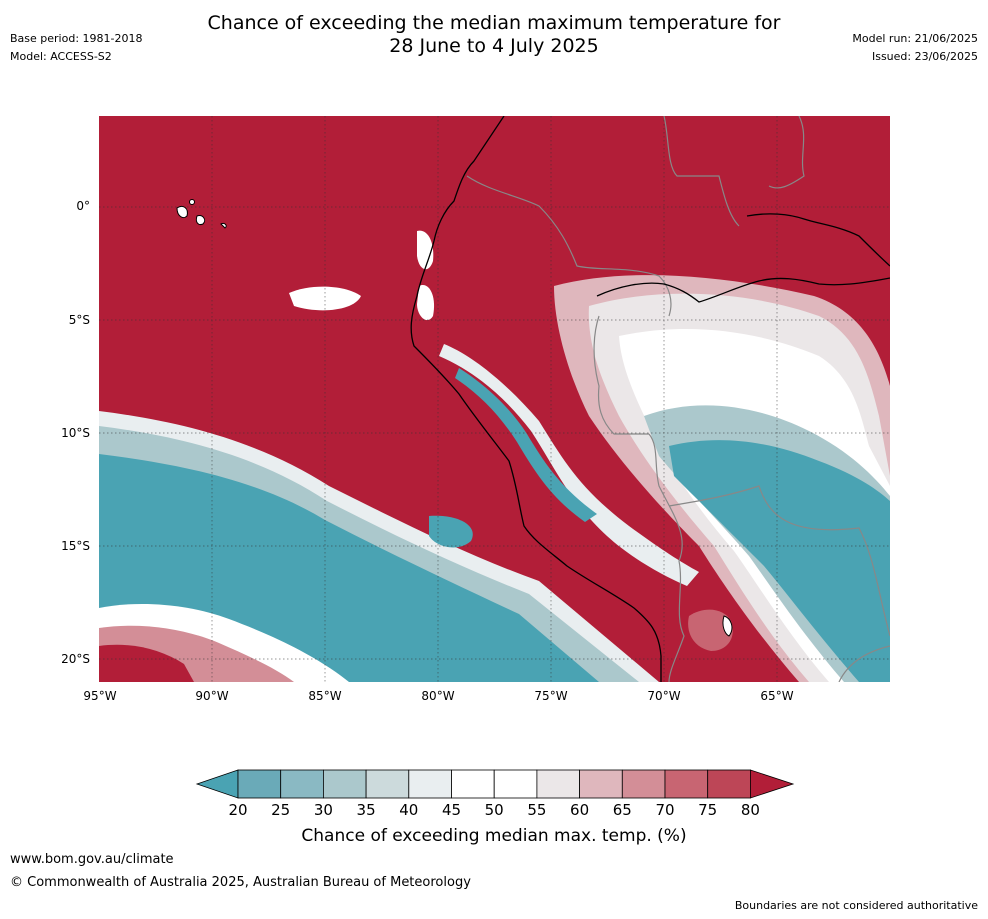  Describe the element at coordinates (915, 48) in the screenshot. I see `meta-right: Model run: 21/06/2025 Issued: 23/06/2025` at that location.